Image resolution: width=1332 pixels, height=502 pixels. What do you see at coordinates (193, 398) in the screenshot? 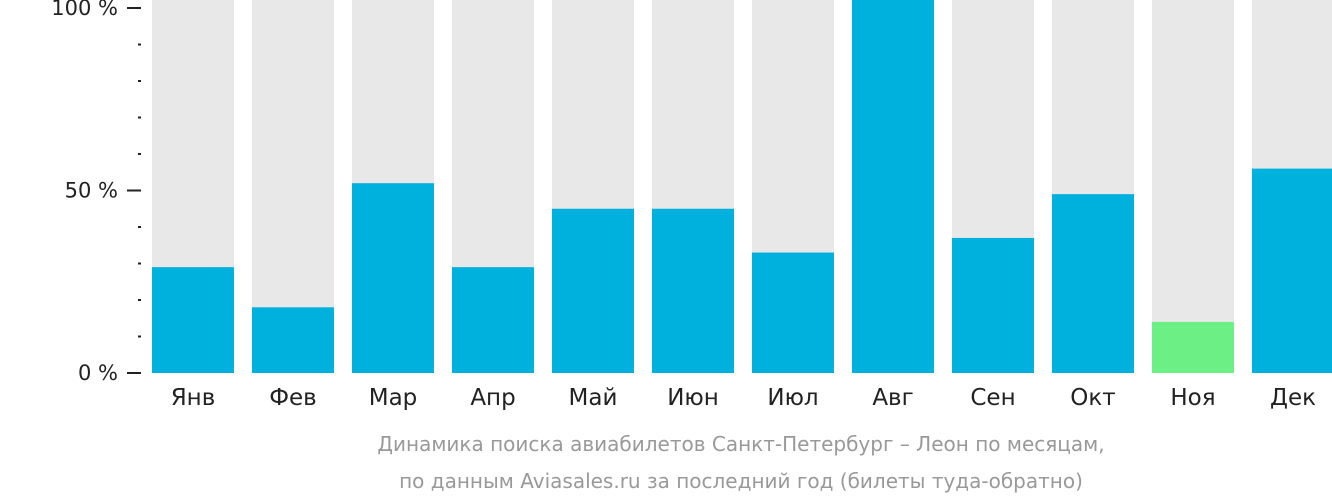
I see `x-tick-label: Янв` at bounding box center [193, 398].